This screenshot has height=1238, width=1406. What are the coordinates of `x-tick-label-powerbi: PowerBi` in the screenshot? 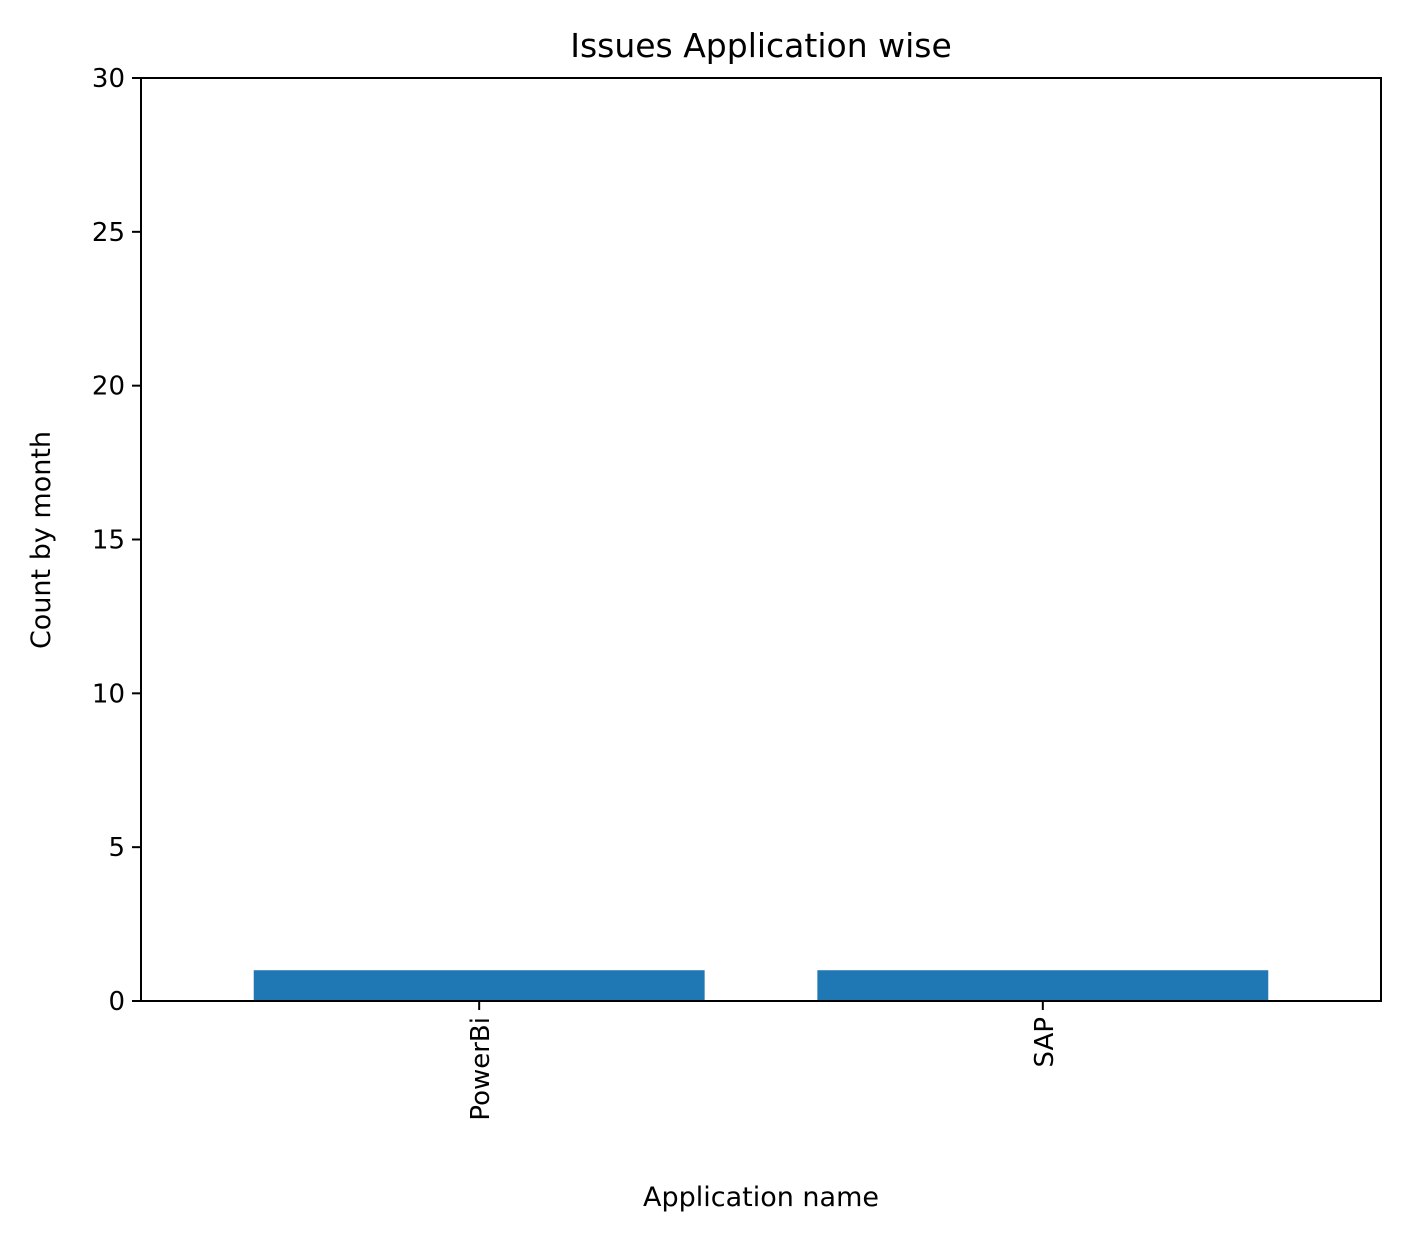 It's located at (481, 1069).